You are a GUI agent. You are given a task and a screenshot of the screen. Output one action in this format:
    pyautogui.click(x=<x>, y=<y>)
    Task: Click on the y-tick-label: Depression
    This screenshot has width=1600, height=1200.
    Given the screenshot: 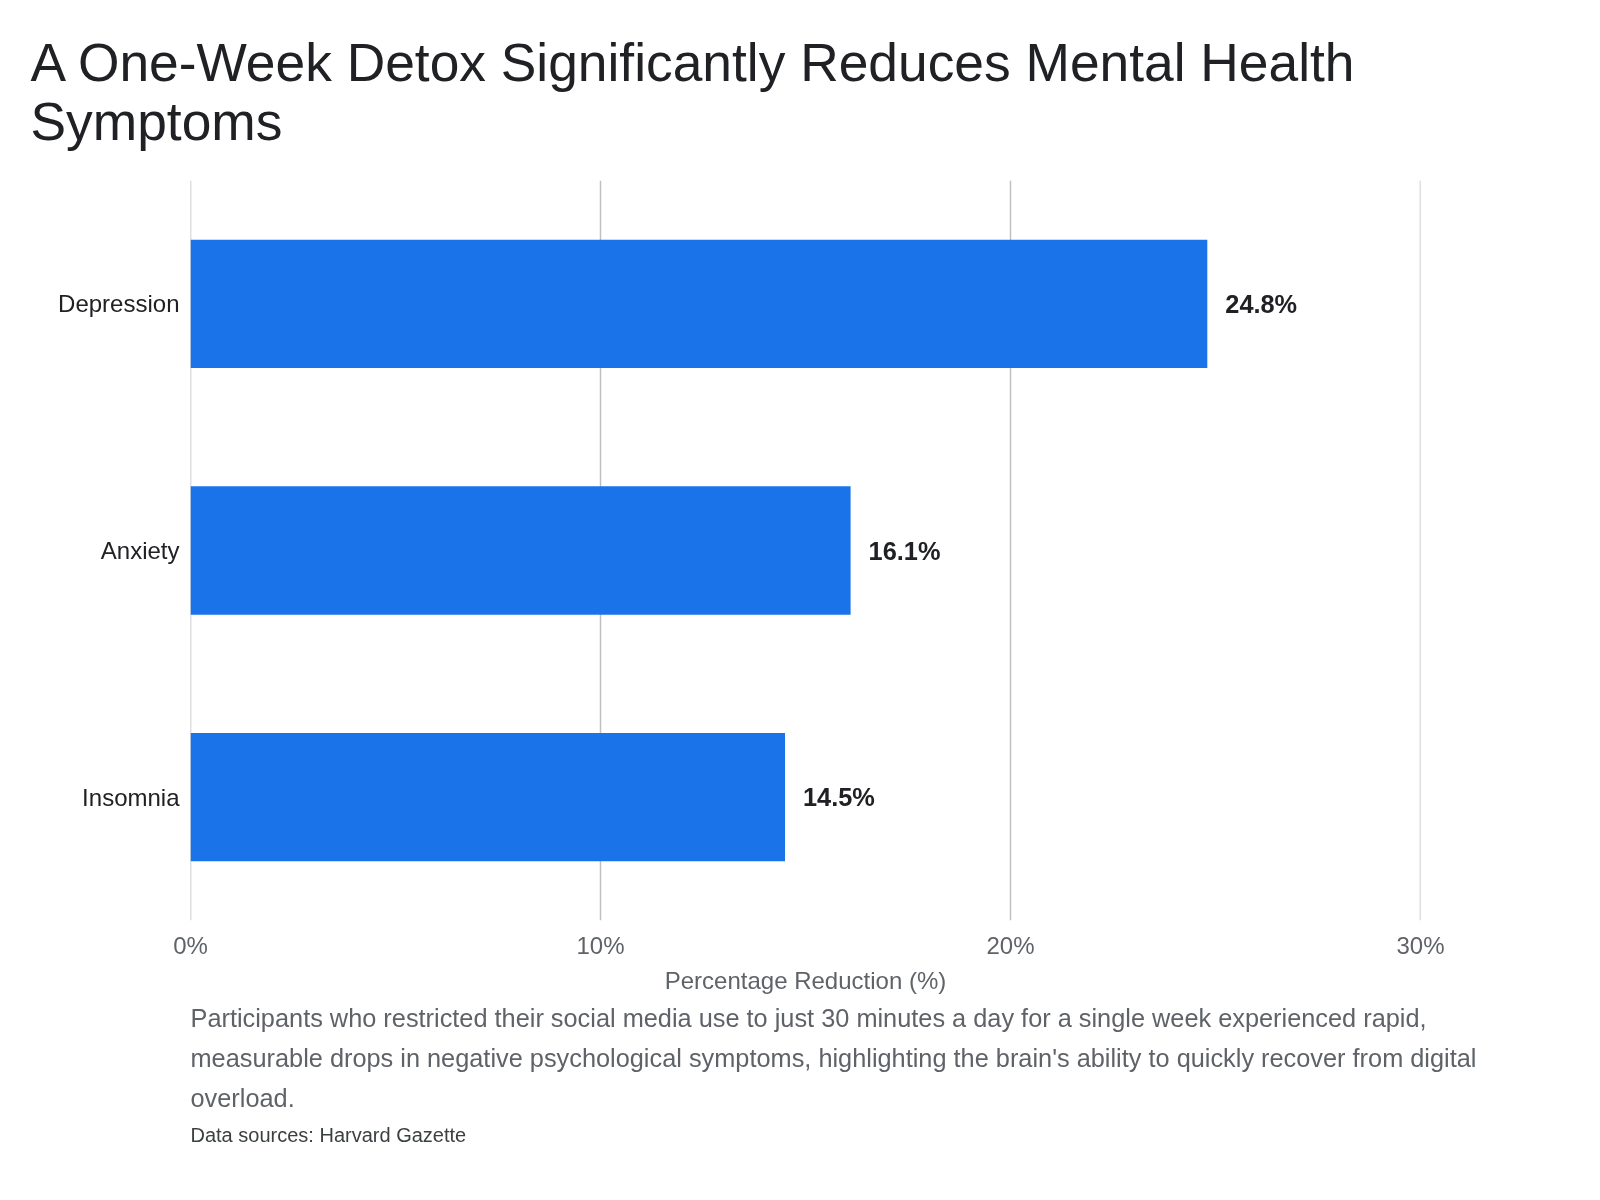 What is the action you would take?
    pyautogui.click(x=119, y=304)
    